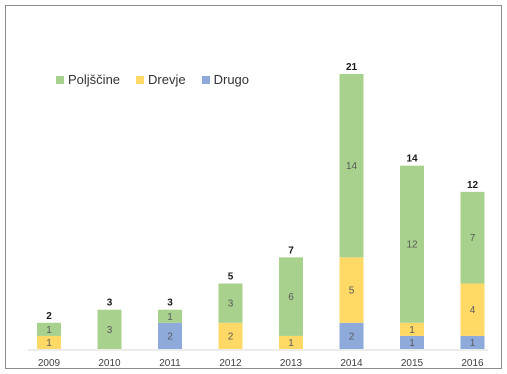 The image size is (507, 374). I want to click on bar-drevje-2012, so click(230, 335).